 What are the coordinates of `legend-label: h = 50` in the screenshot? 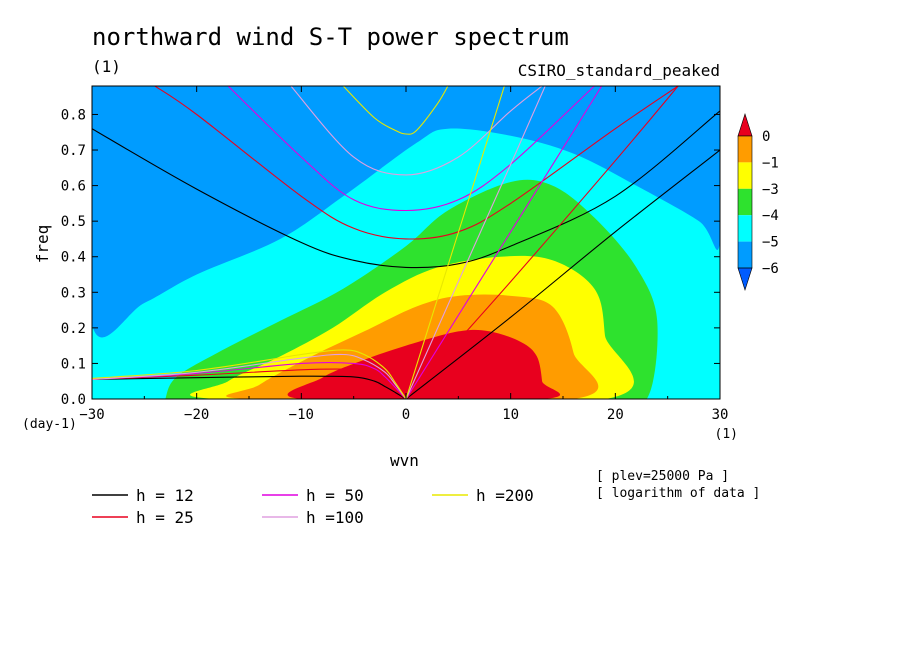 It's located at (335, 495).